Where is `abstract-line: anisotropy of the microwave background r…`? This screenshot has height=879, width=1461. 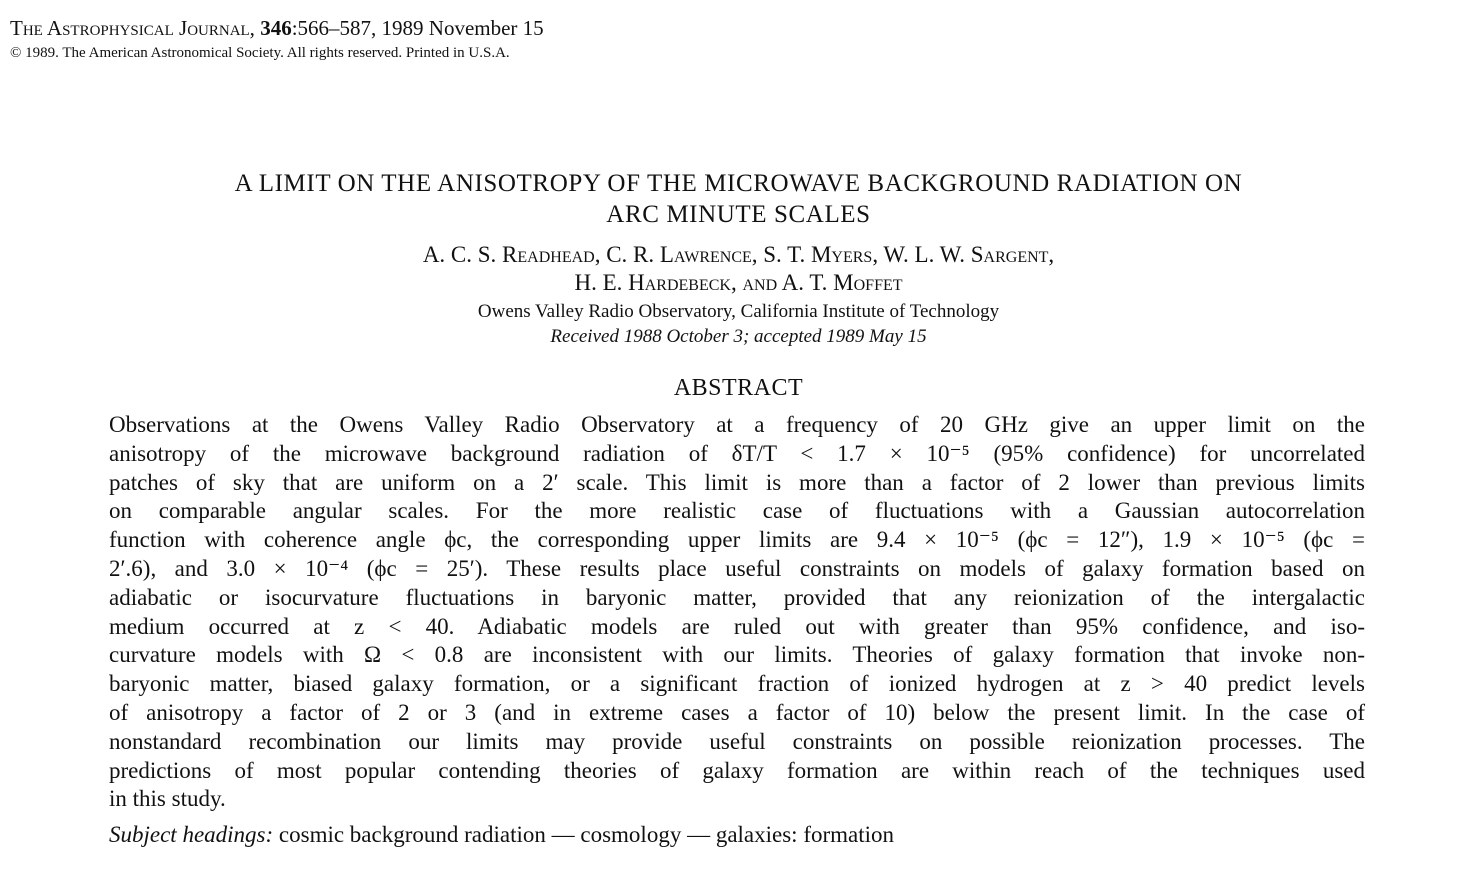 abstract-line: anisotropy of the microwave background r… is located at coordinates (737, 453).